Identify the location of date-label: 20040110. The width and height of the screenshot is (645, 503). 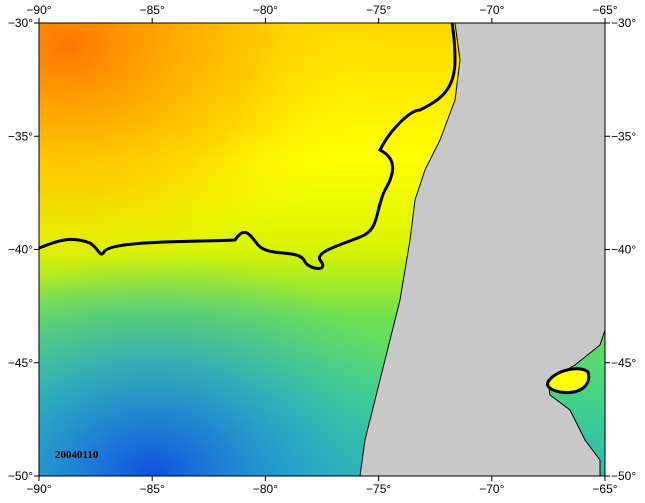
(77, 455).